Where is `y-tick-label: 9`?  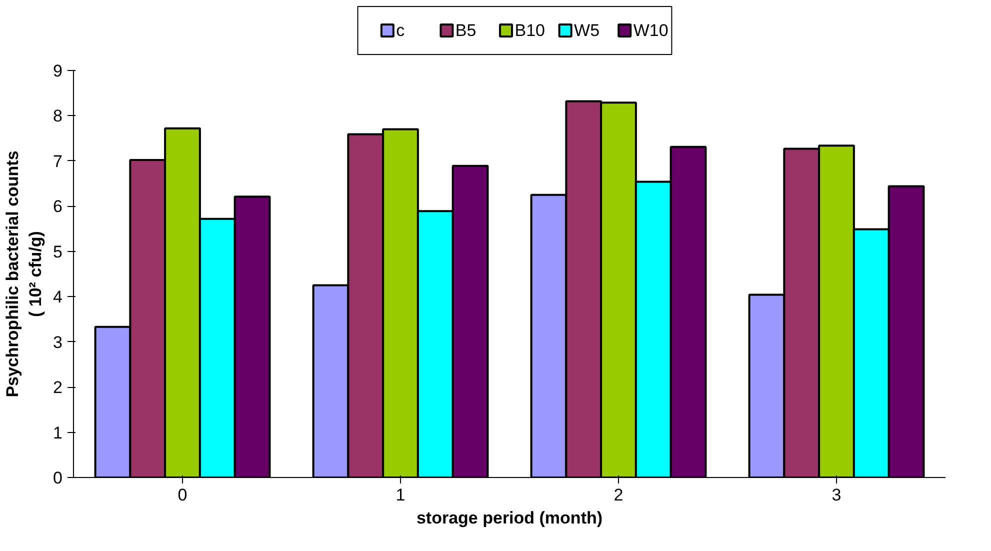
y-tick-label: 9 is located at coordinates (58, 71).